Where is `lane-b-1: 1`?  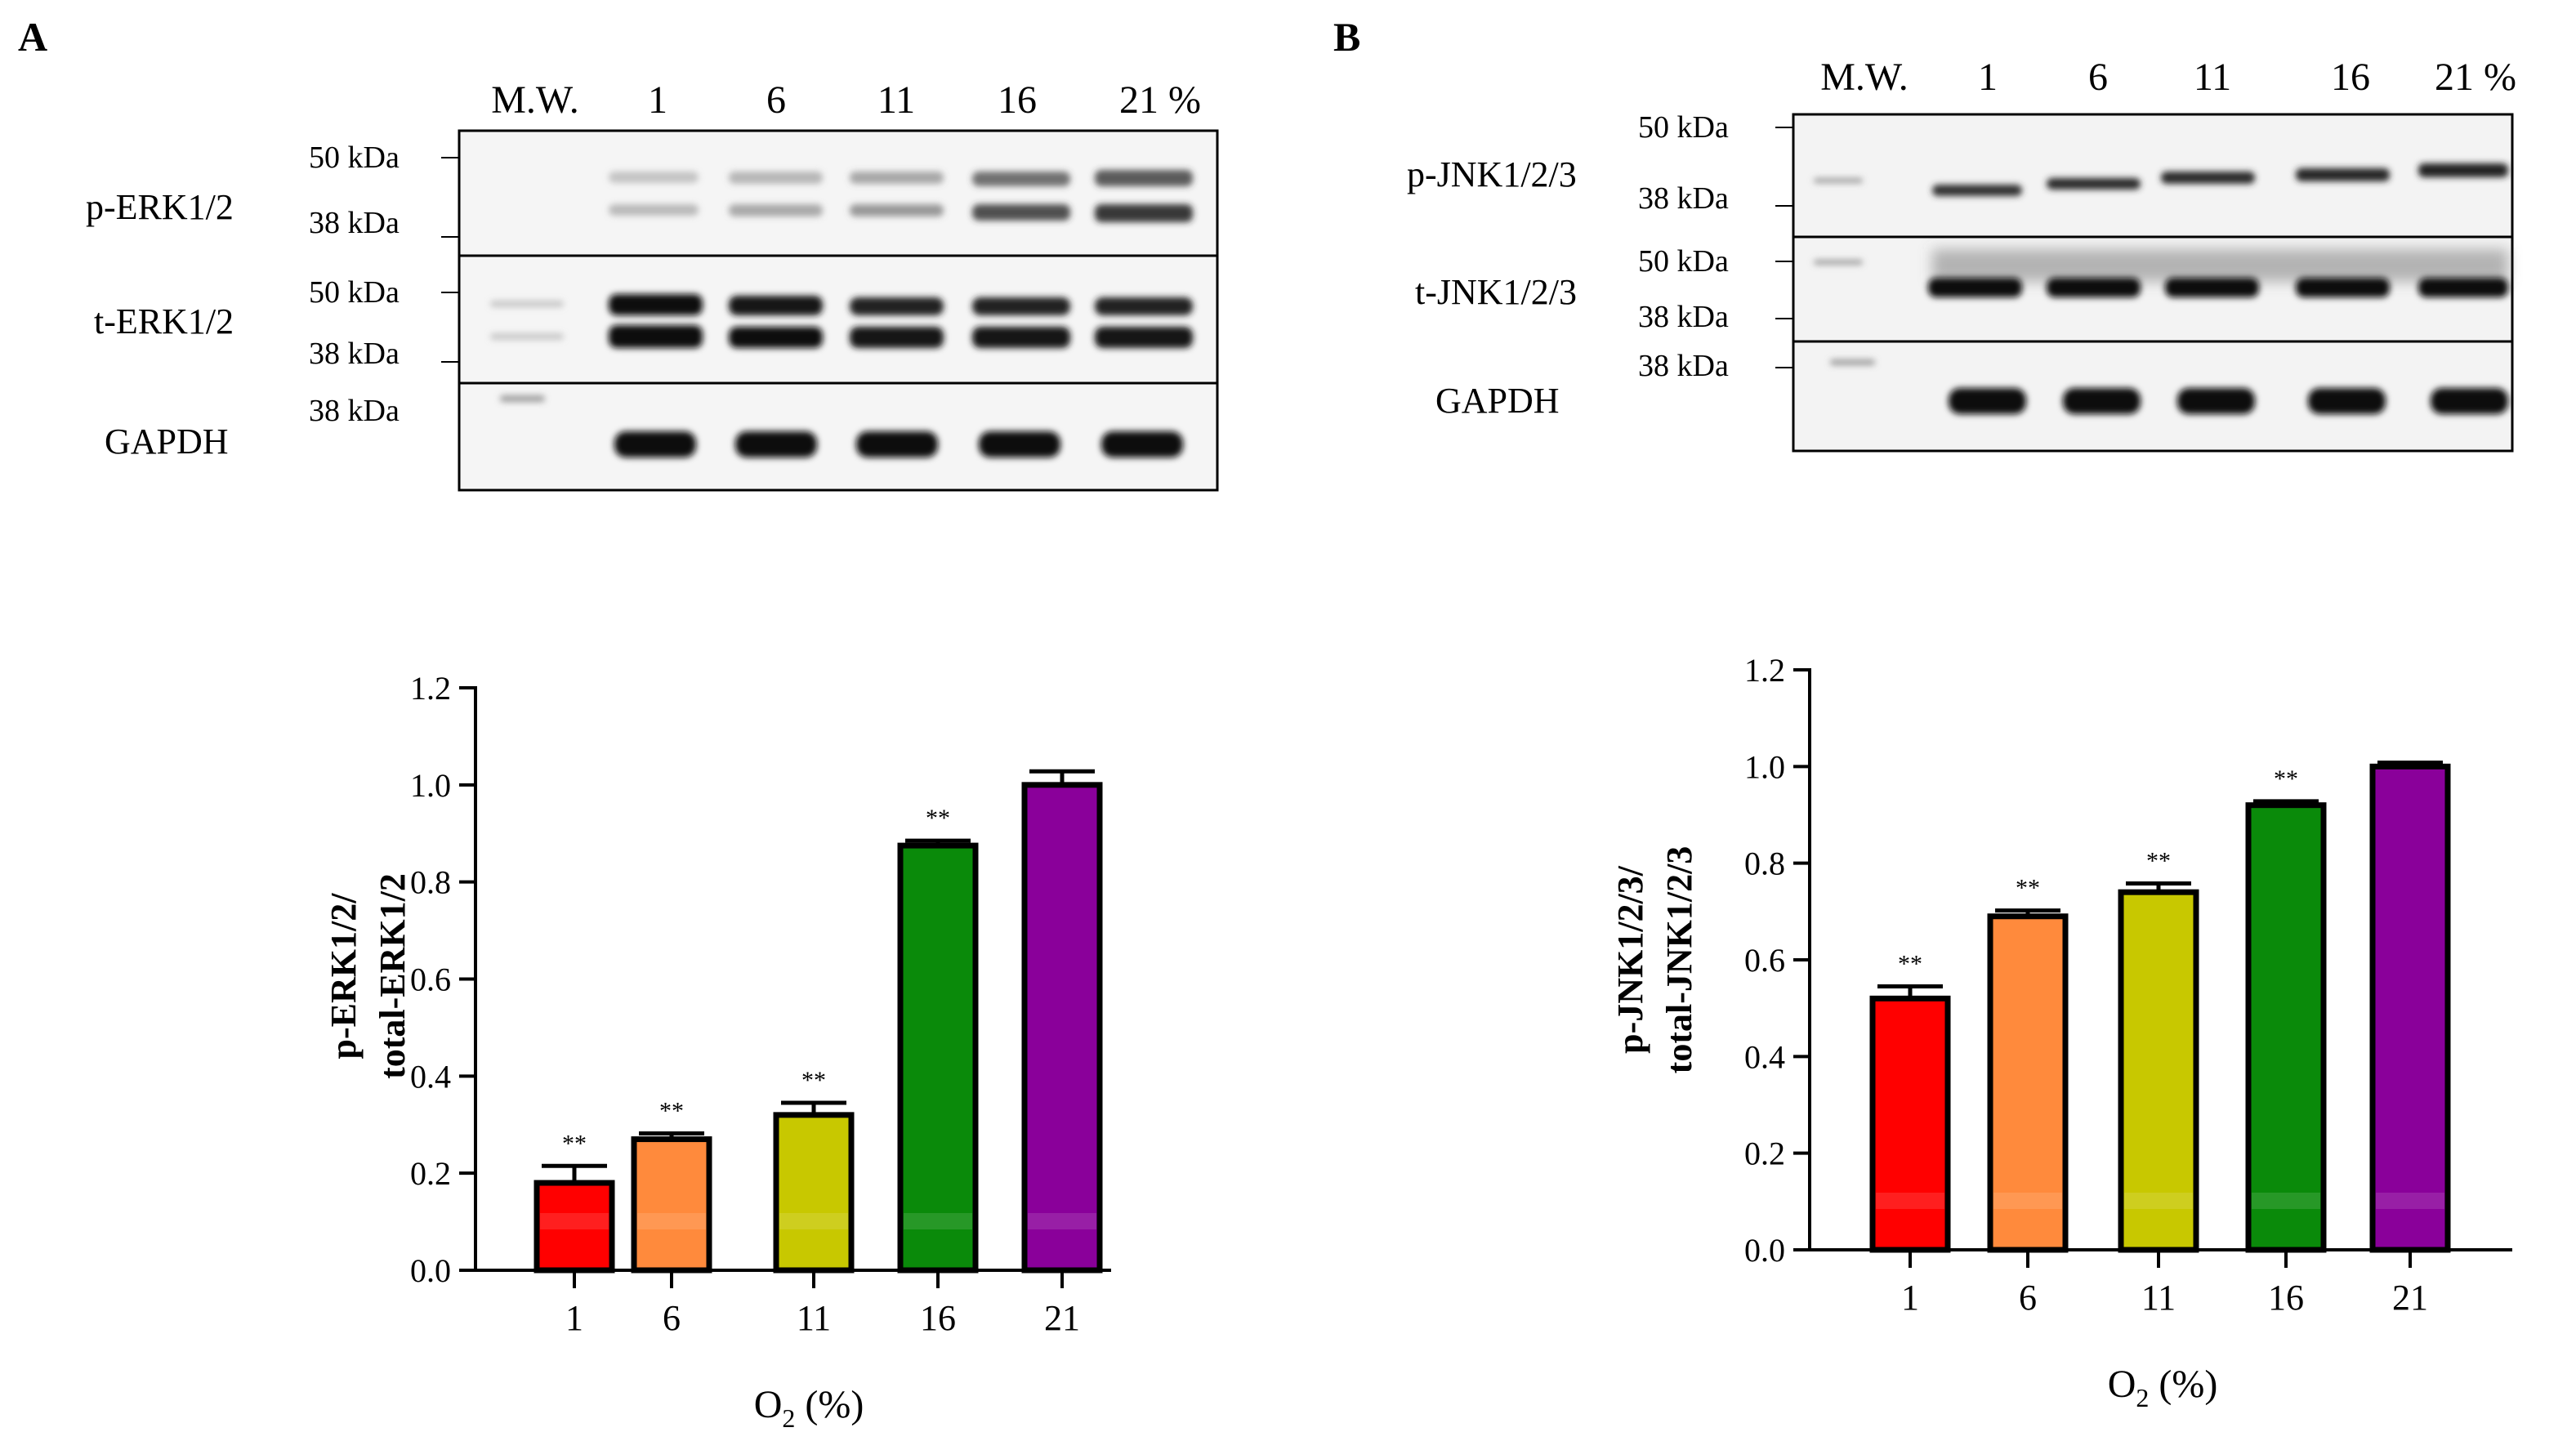
lane-b-1: 1 is located at coordinates (1988, 77).